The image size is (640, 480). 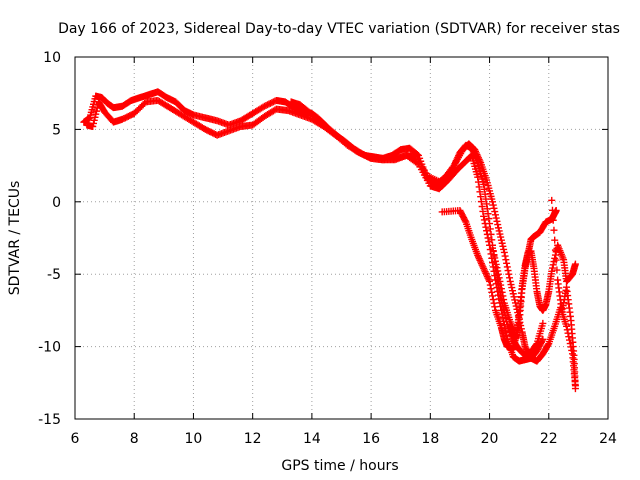 What do you see at coordinates (56, 203) in the screenshot?
I see `y-tick-label: 0` at bounding box center [56, 203].